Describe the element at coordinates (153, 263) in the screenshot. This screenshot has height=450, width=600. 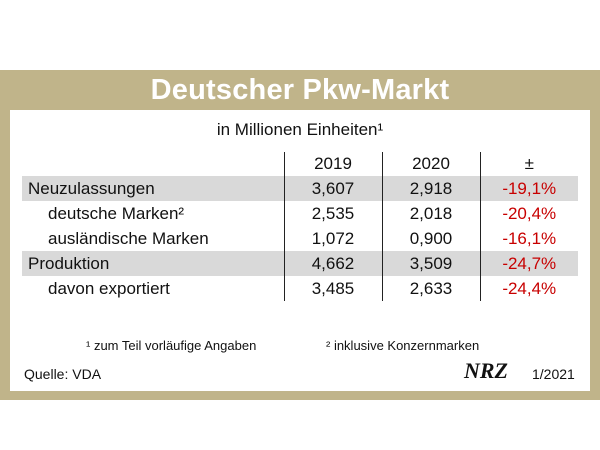
I see `row-label: Produktion` at that location.